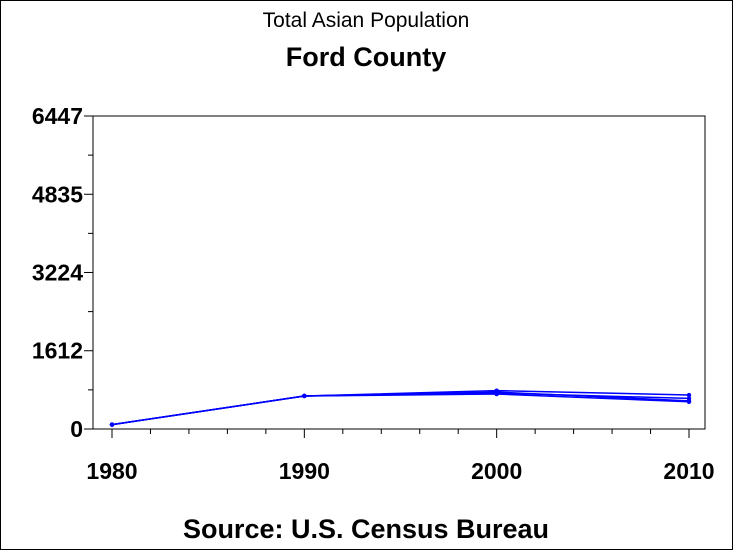  I want to click on chart-title: Total Asian Population, so click(366, 20).